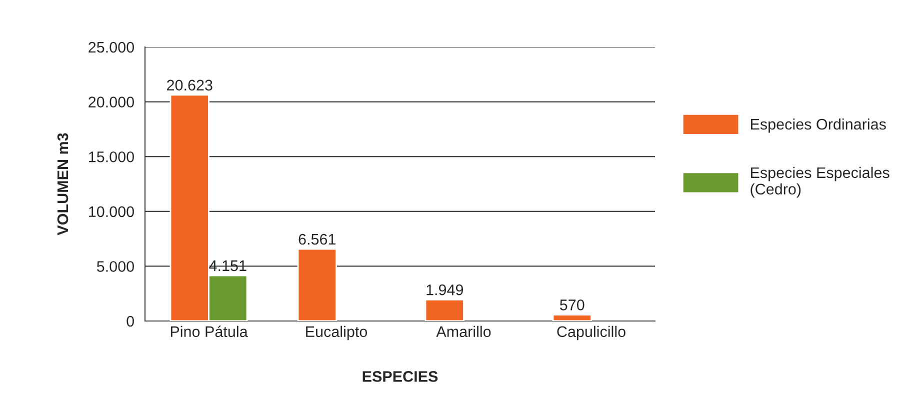 Image resolution: width=902 pixels, height=405 pixels. Describe the element at coordinates (62, 184) in the screenshot. I see `y-axis-title: VOLUMEN m3` at that location.